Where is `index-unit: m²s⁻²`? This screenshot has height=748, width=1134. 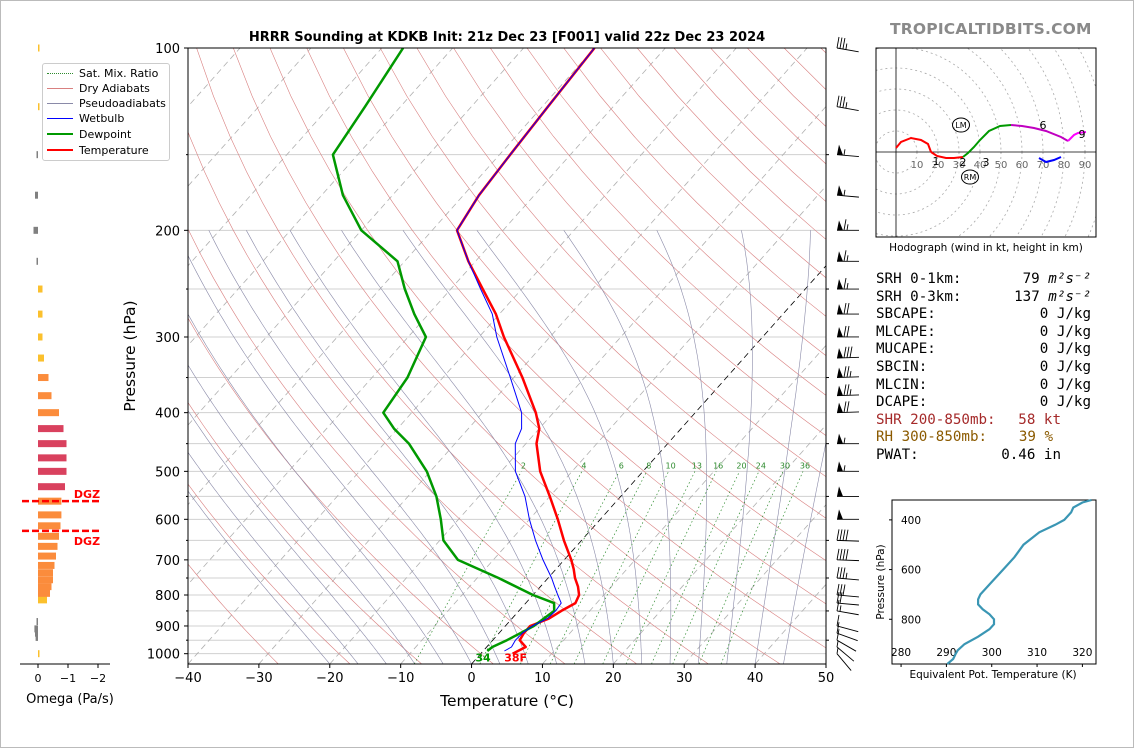
index-unit: m²s⁻² is located at coordinates (1069, 279).